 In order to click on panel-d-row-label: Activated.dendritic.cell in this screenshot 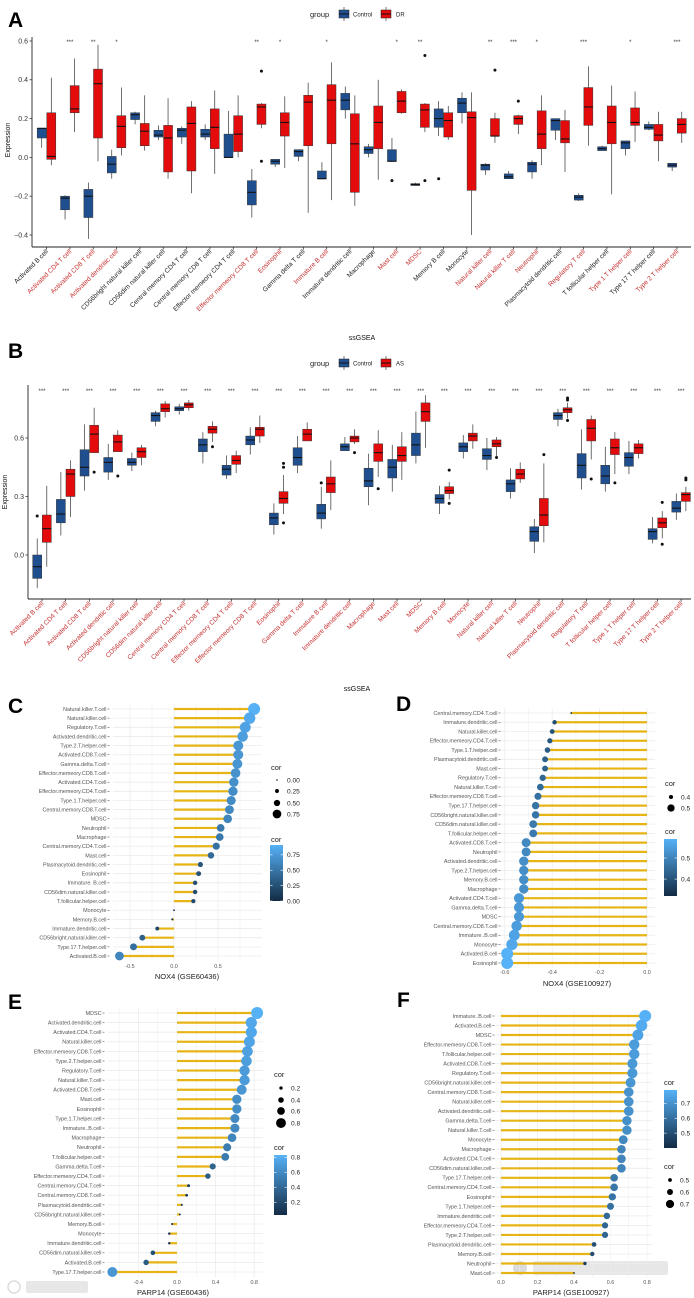, I will do `click(471, 862)`.